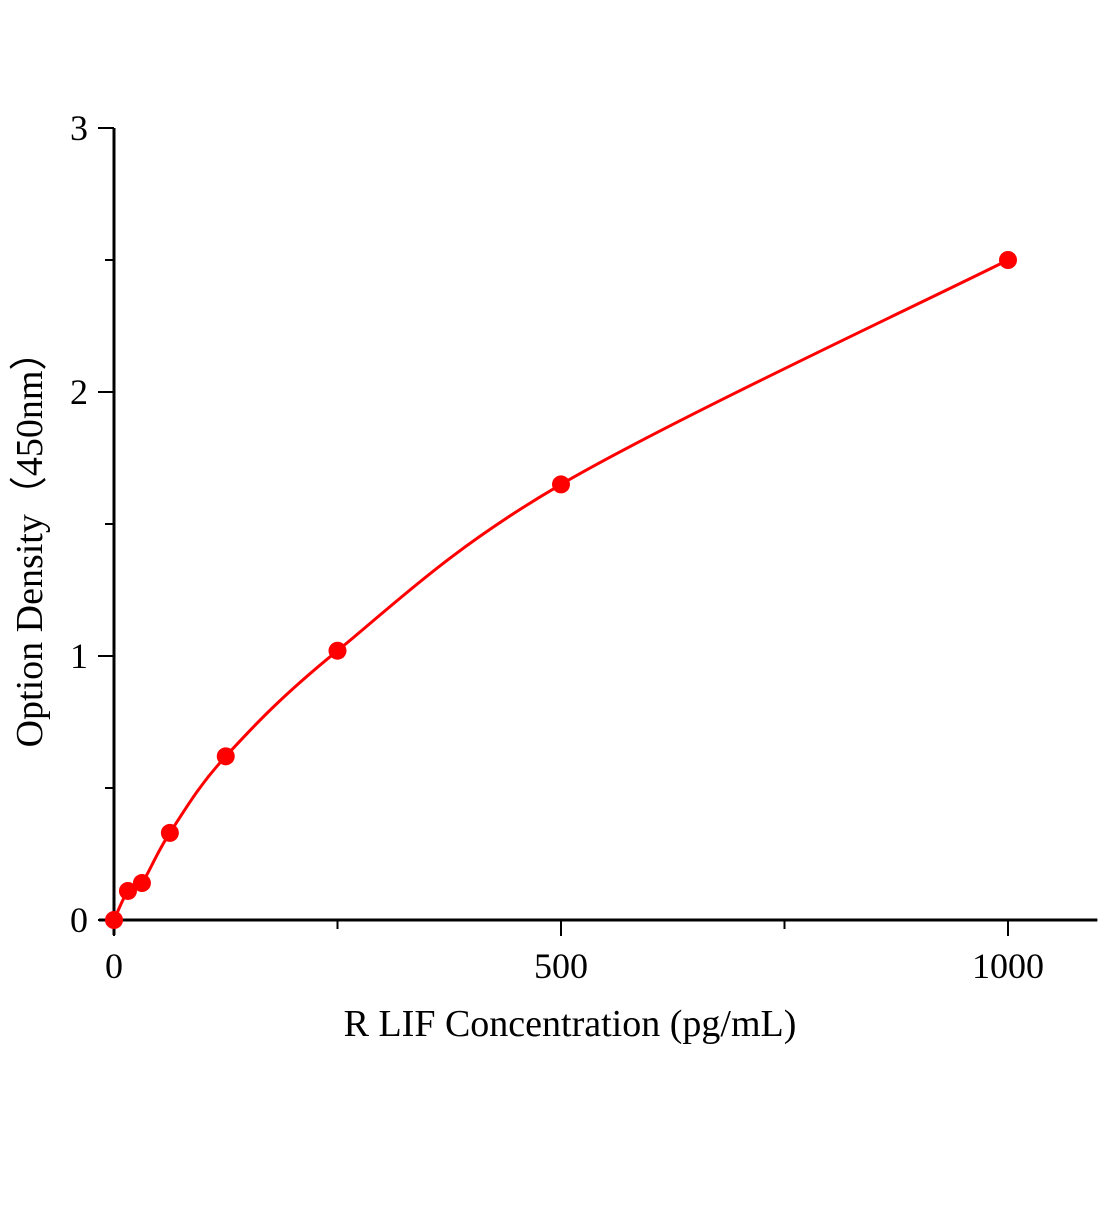 The width and height of the screenshot is (1104, 1205). What do you see at coordinates (79, 920) in the screenshot?
I see `y-tick-label: 0` at bounding box center [79, 920].